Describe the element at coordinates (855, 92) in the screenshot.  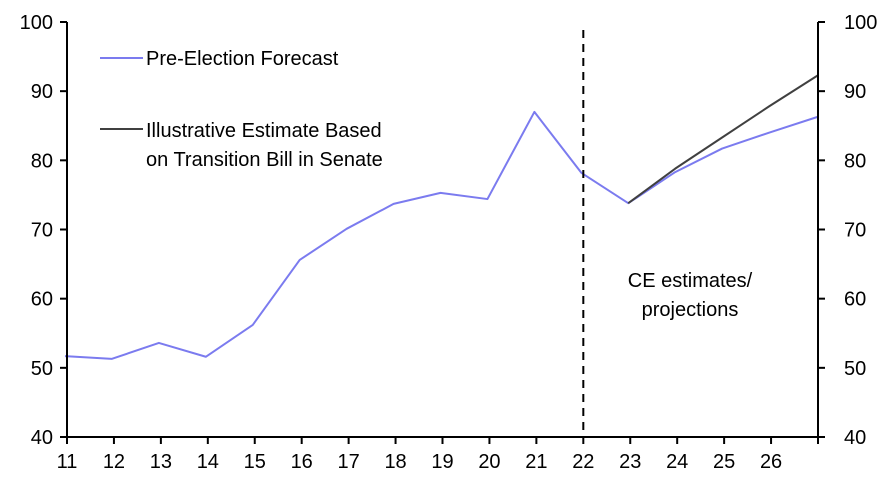
I see `y-tick-label-right: 90` at that location.